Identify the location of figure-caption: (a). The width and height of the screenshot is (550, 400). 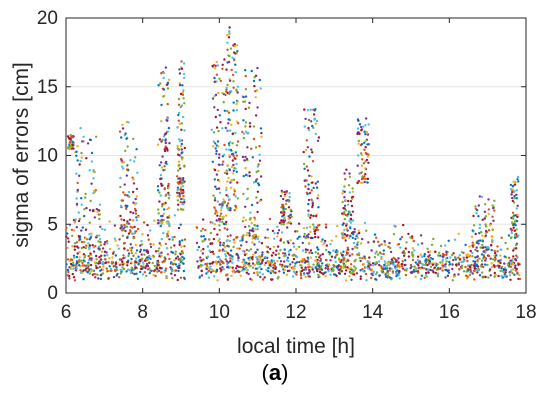
(275, 373).